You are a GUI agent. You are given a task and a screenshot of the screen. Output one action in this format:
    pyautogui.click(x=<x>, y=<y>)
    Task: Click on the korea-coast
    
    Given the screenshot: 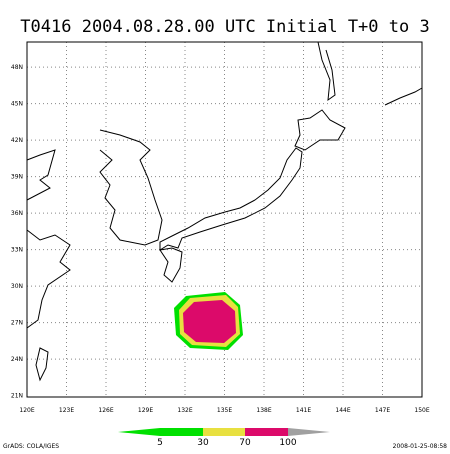 What is the action you would take?
    pyautogui.click(x=131, y=187)
    